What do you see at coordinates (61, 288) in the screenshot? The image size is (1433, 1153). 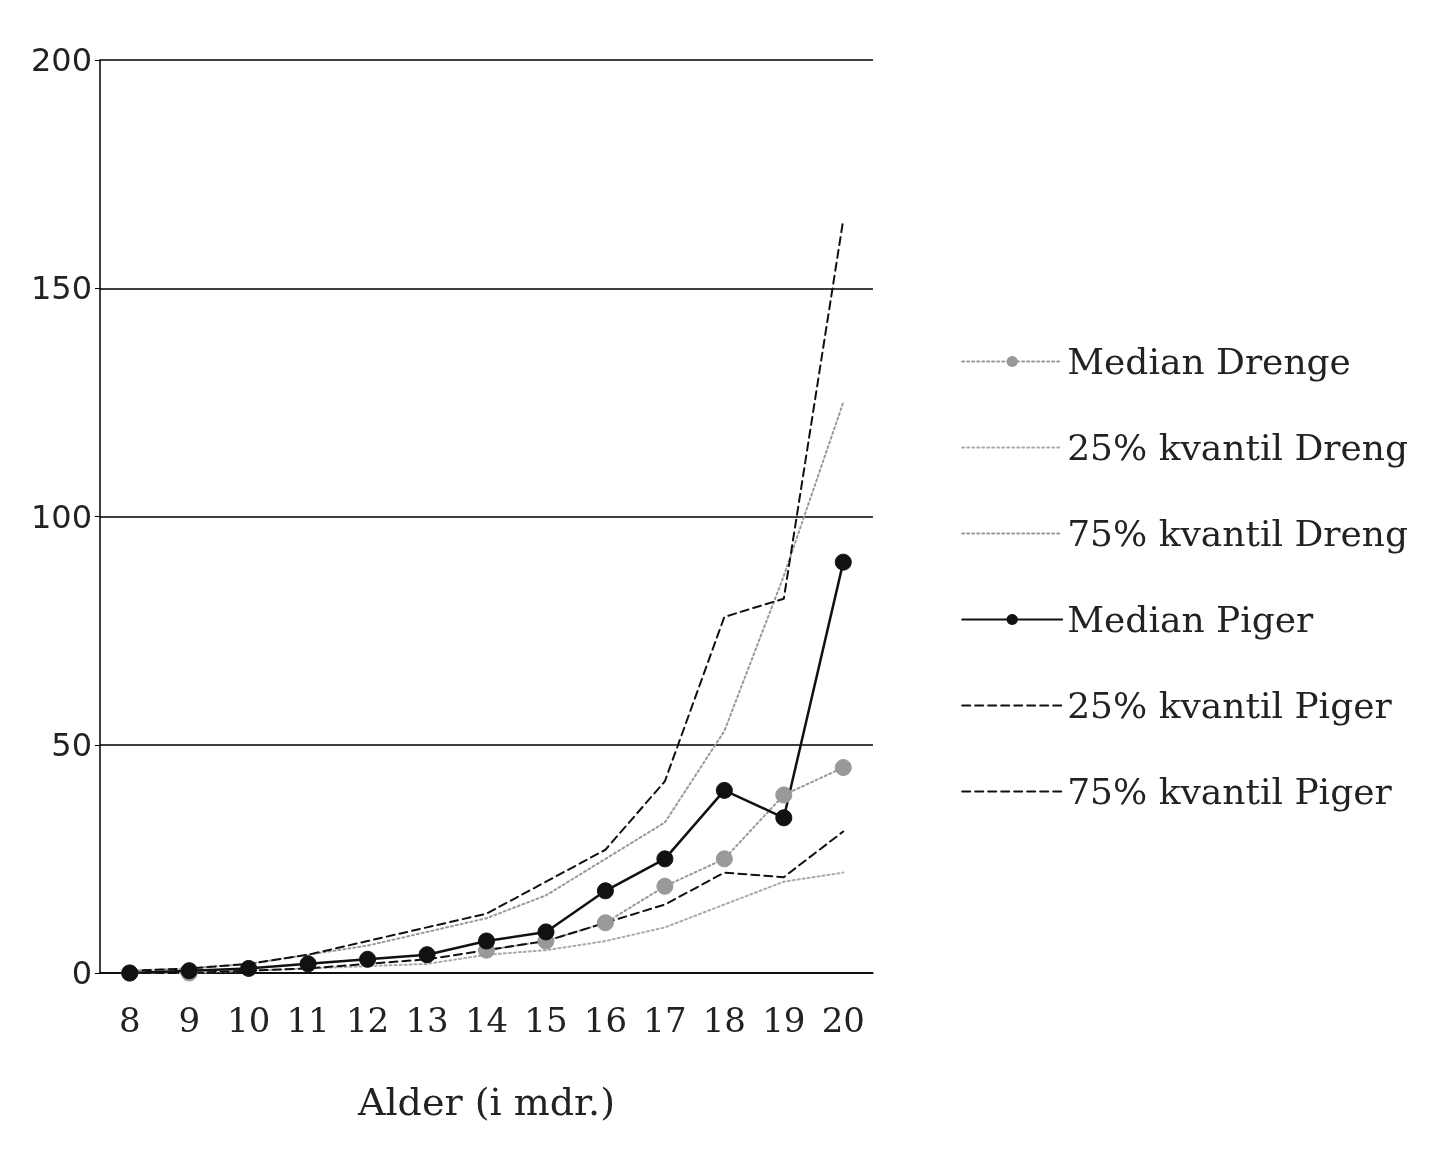 I see `y-tick-label: 150` at bounding box center [61, 288].